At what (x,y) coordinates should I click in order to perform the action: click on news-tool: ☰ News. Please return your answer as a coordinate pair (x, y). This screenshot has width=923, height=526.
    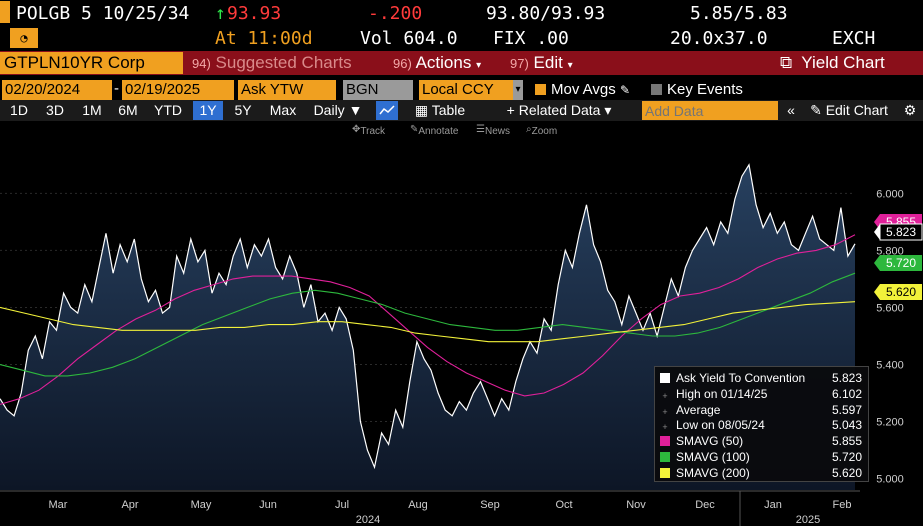
    Looking at the image, I should click on (493, 130).